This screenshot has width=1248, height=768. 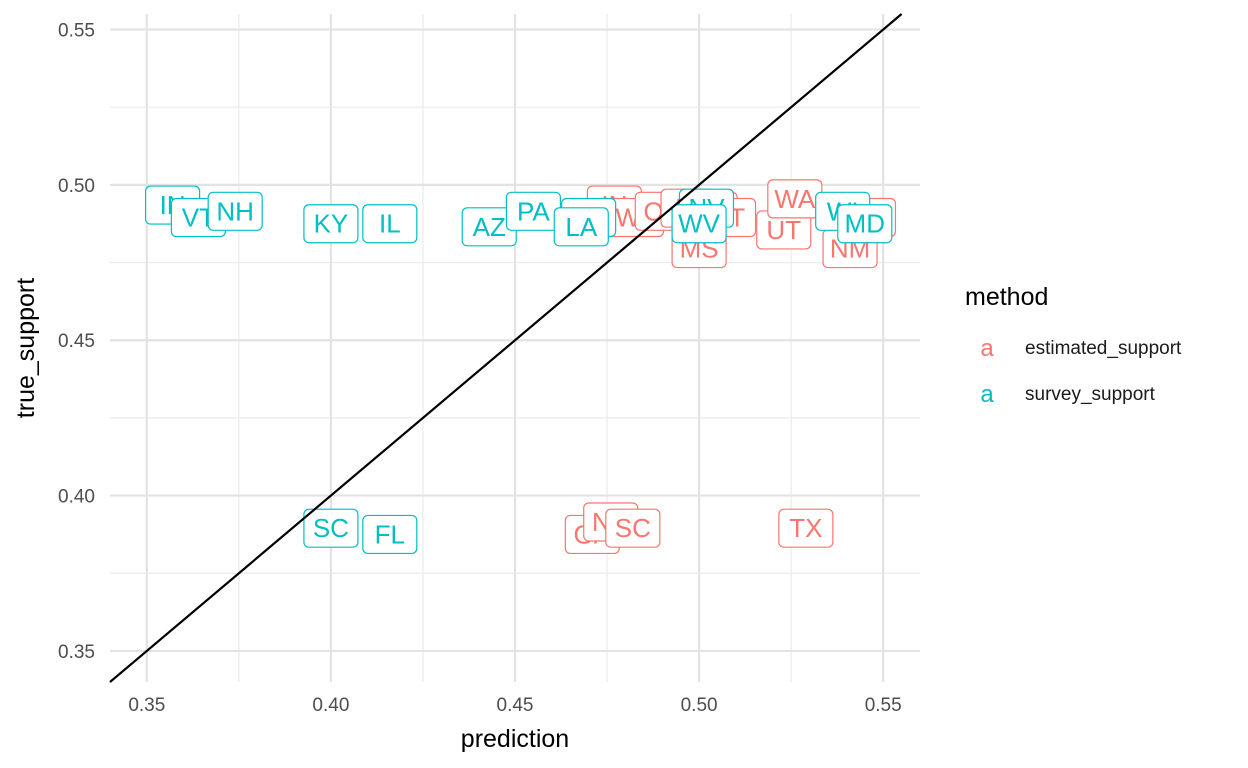 I want to click on legend-label: estimated_support, so click(x=1103, y=348).